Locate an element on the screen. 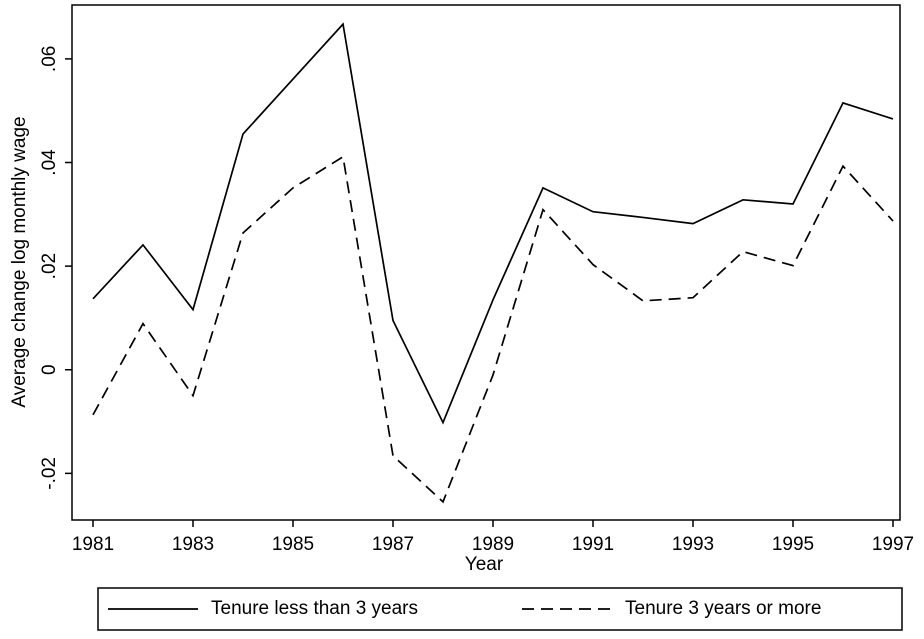 This screenshot has height=639, width=924. legend-box is located at coordinates (500, 609).